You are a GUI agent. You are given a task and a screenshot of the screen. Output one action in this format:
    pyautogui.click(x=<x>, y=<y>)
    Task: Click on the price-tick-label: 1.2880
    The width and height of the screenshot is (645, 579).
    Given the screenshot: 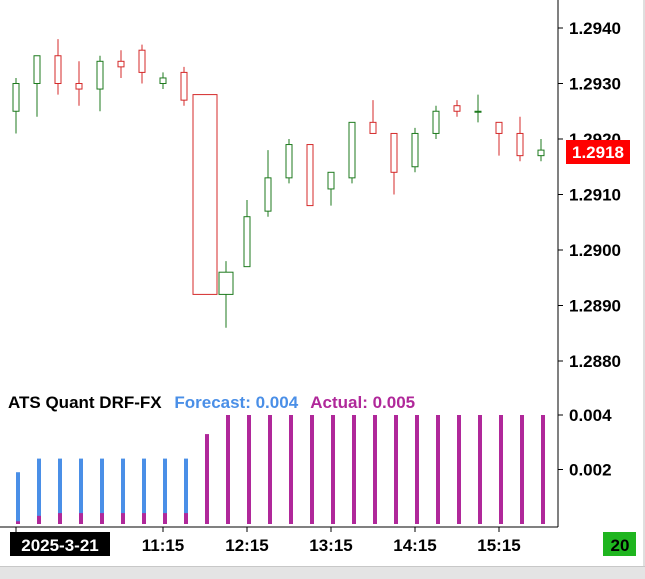 What is the action you would take?
    pyautogui.click(x=595, y=361)
    